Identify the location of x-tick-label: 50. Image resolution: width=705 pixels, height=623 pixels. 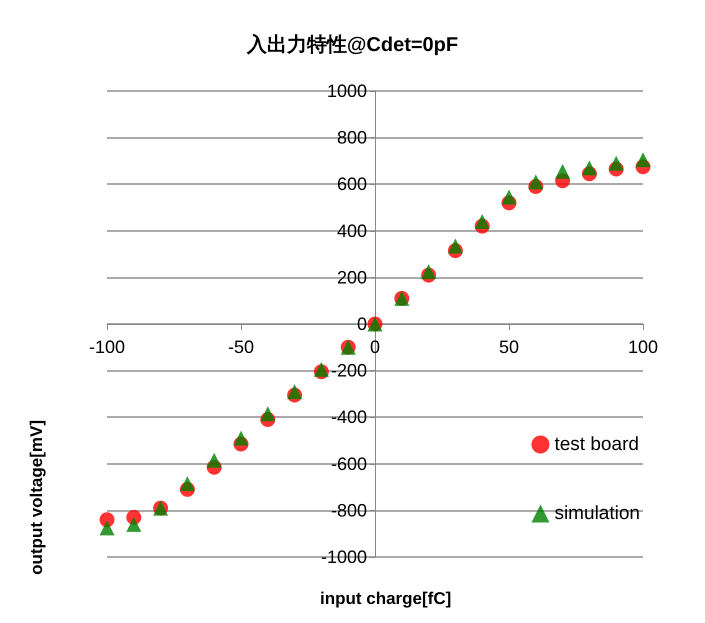
(509, 347).